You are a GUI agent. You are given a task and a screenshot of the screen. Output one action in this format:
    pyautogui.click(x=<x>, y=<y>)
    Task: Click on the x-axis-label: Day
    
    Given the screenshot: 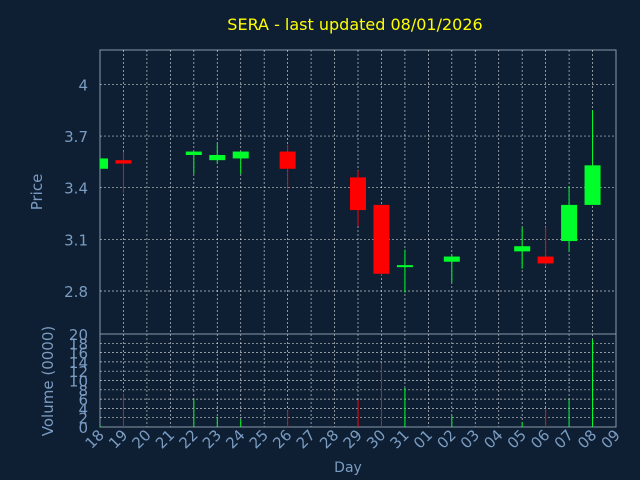 What is the action you would take?
    pyautogui.click(x=348, y=468)
    